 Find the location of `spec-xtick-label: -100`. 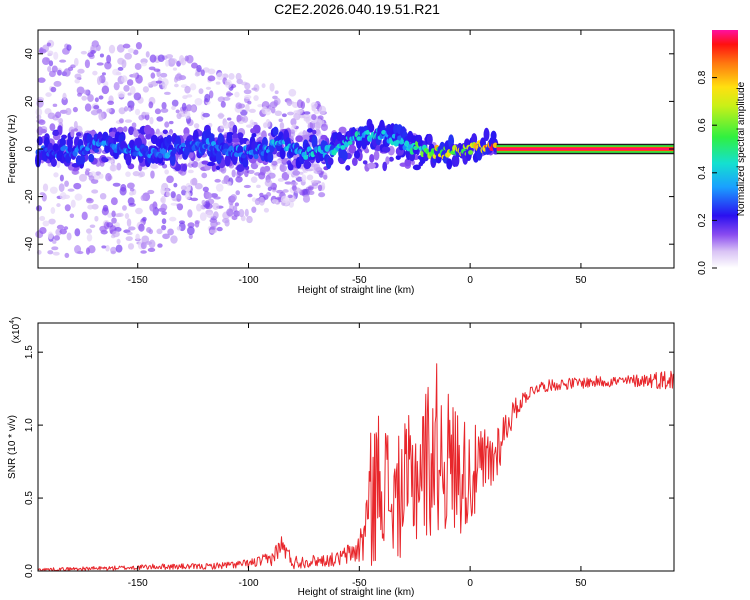

spec-xtick-label: -100 is located at coordinates (249, 280).